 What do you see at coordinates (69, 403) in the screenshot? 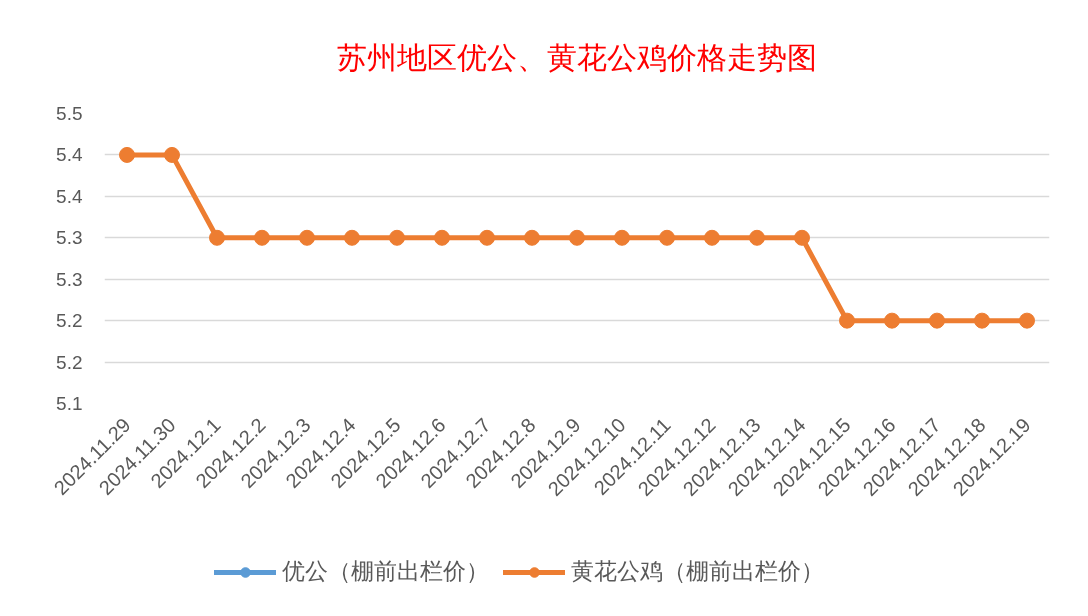
I see `y-tick-label: 5.1` at bounding box center [69, 403].